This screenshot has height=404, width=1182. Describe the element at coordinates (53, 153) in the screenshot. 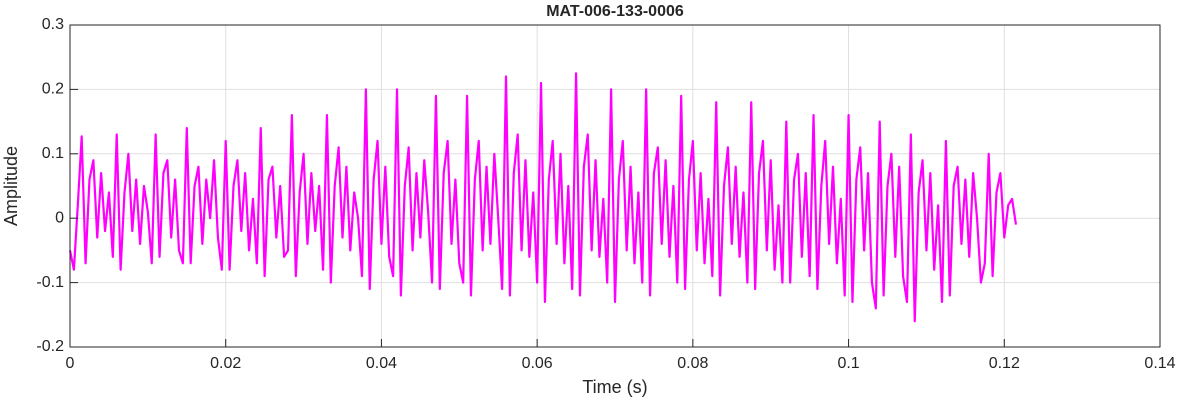

I see `y-tick-label: 0.1` at that location.